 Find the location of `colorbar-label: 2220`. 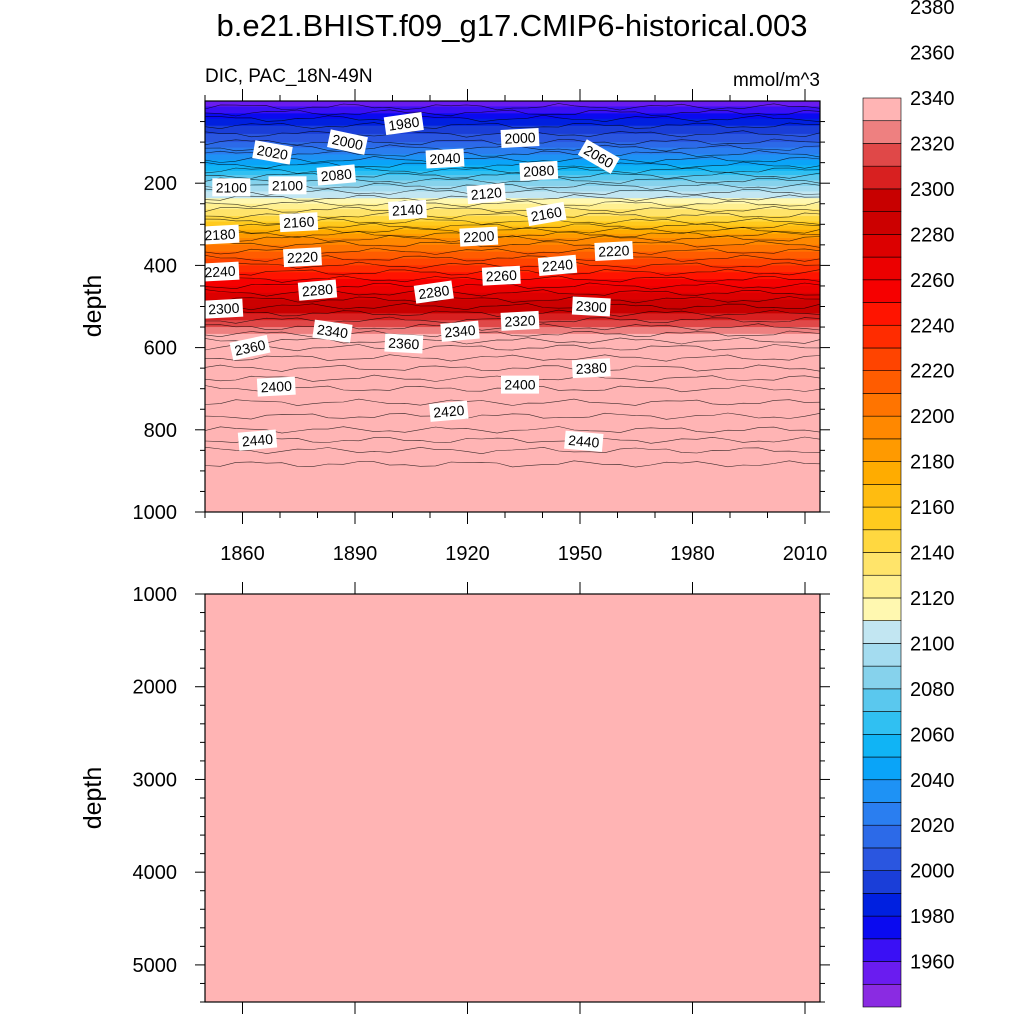

colorbar-label: 2220 is located at coordinates (932, 372).